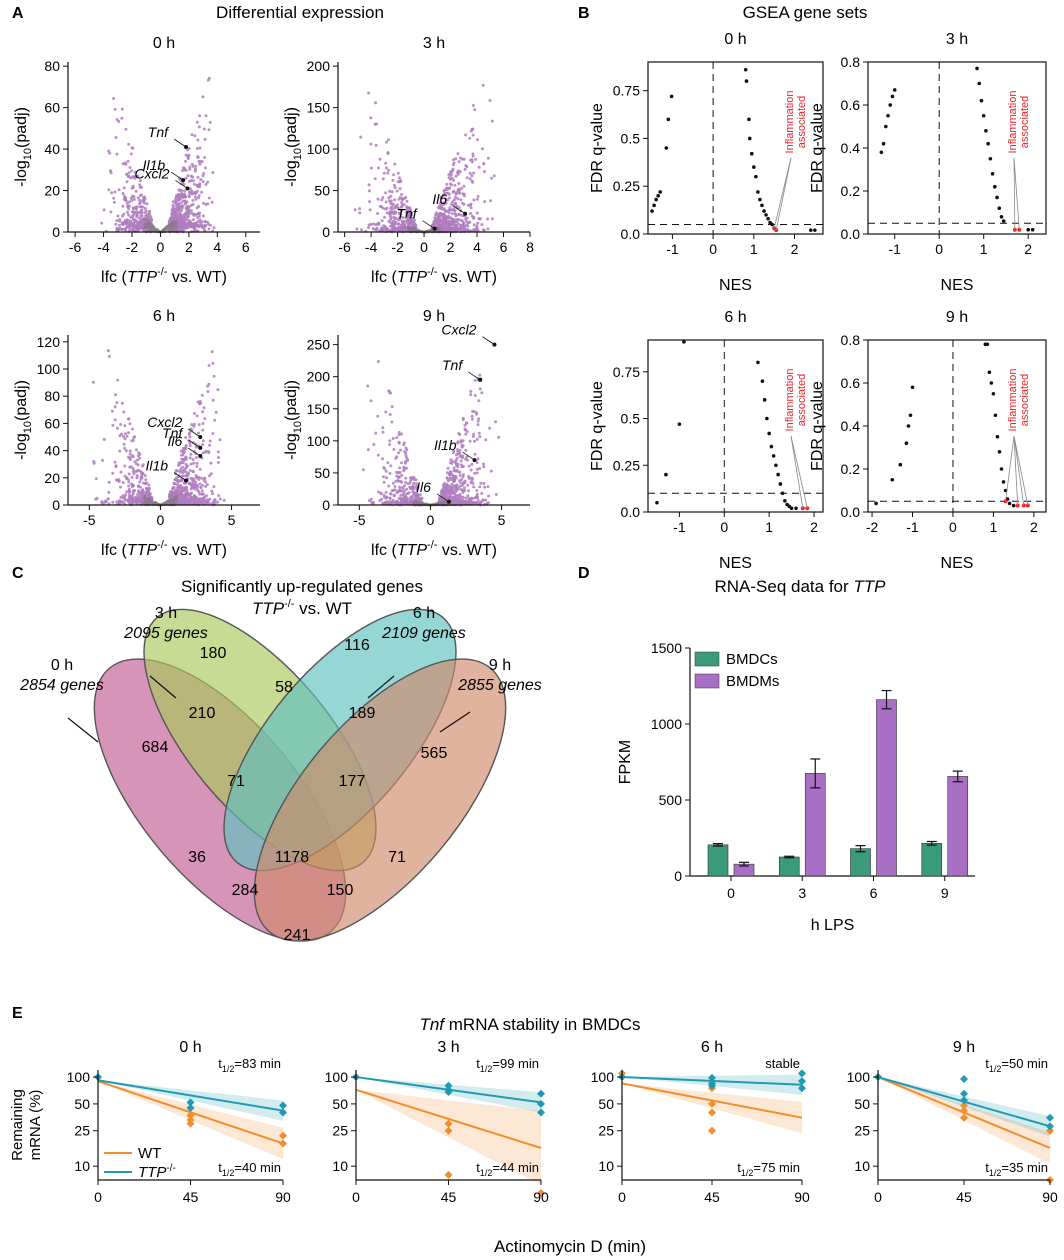  What do you see at coordinates (735, 285) in the screenshot?
I see `x-axis-label: NES` at bounding box center [735, 285].